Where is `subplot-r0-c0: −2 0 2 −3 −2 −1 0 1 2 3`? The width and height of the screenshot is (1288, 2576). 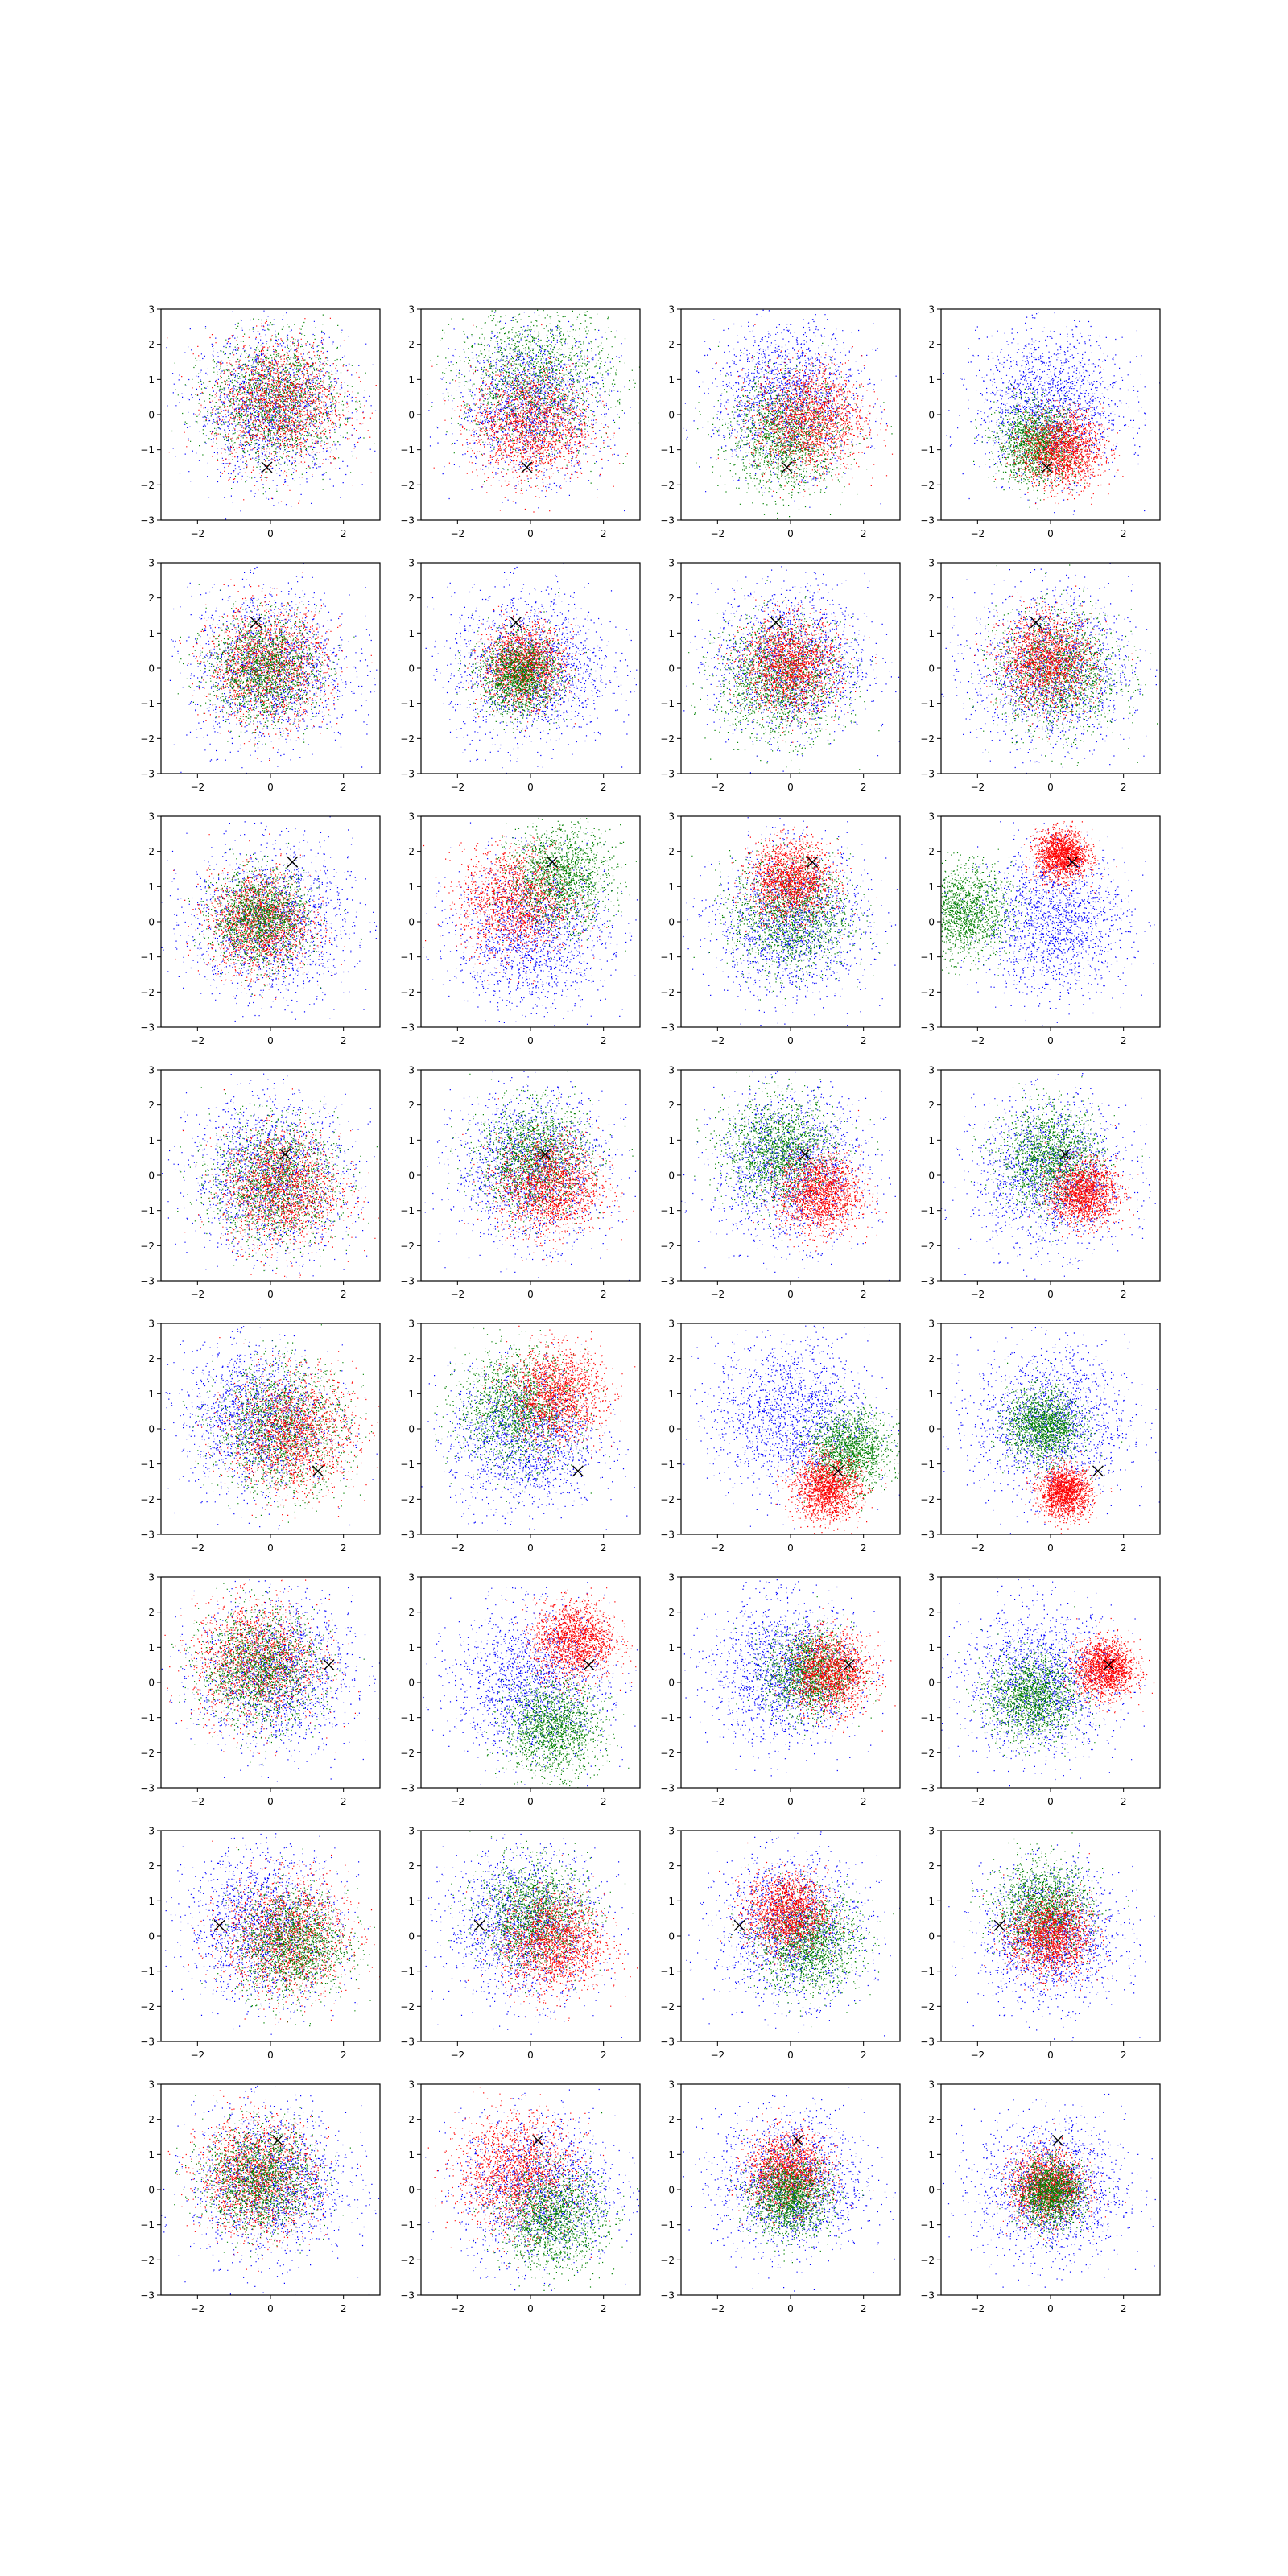 subplot-r0-c0: −2 0 2 −3 −2 −1 0 1 2 3 is located at coordinates (260, 422).